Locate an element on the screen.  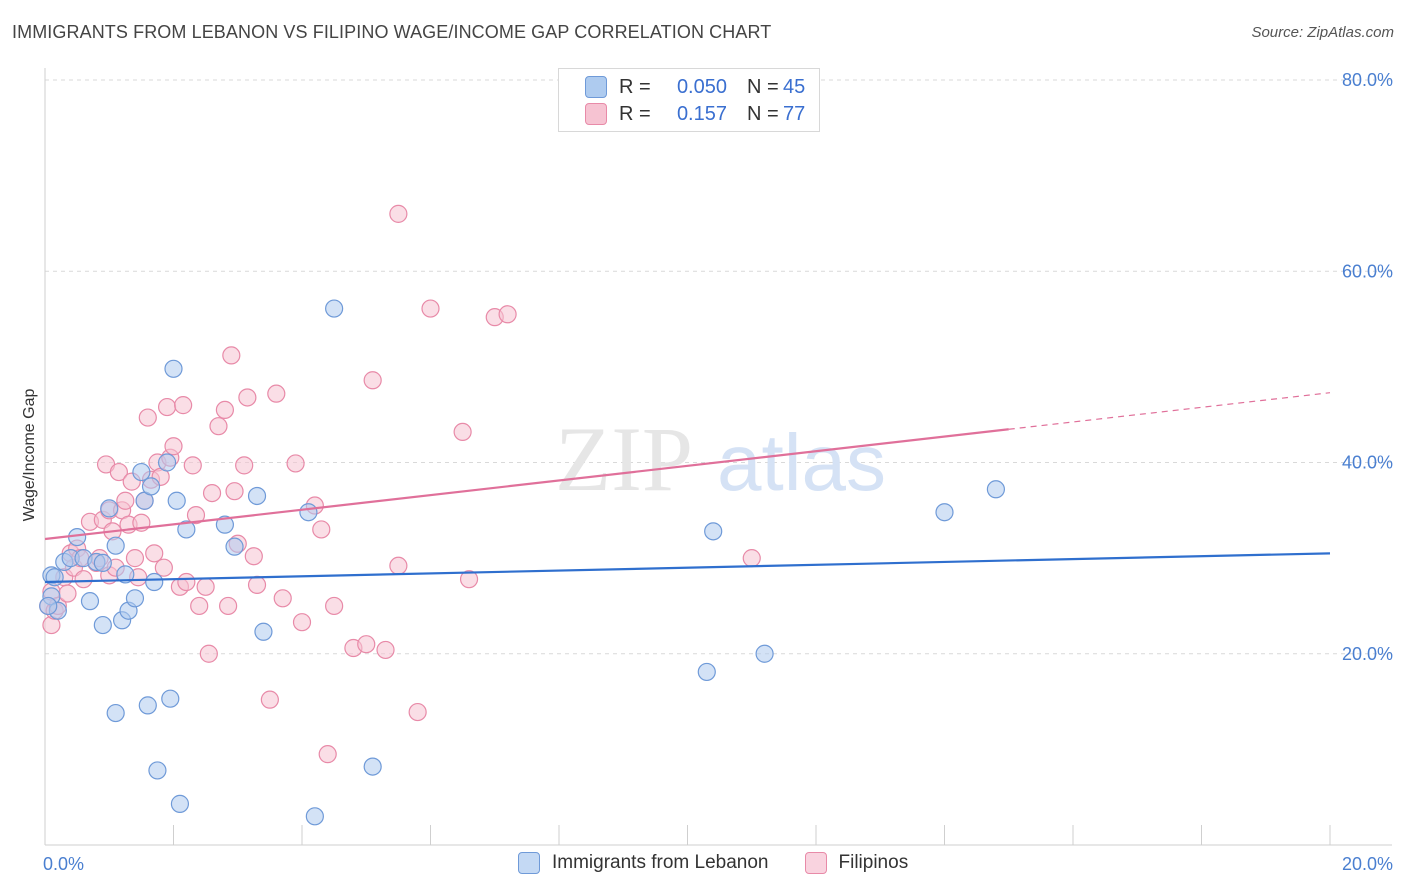
x-tick-label: 0.0% is located at coordinates (63, 864).